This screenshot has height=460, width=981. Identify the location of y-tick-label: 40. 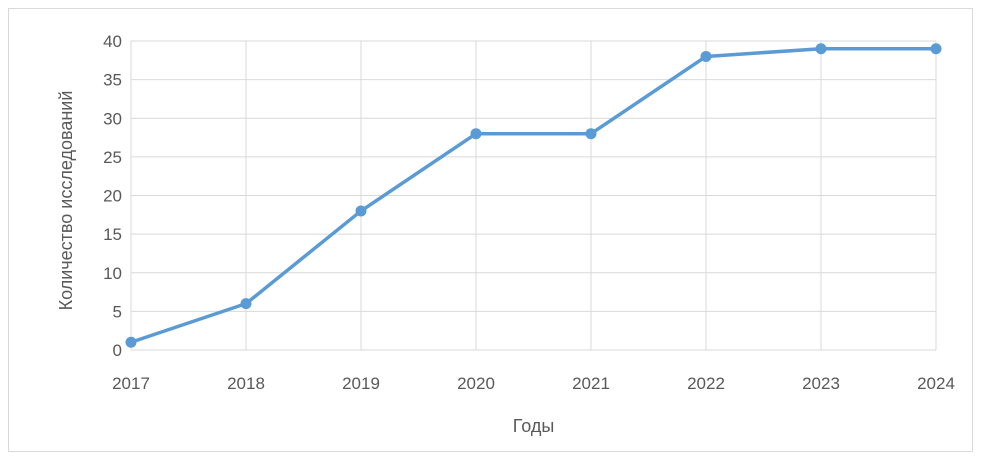
(112, 41).